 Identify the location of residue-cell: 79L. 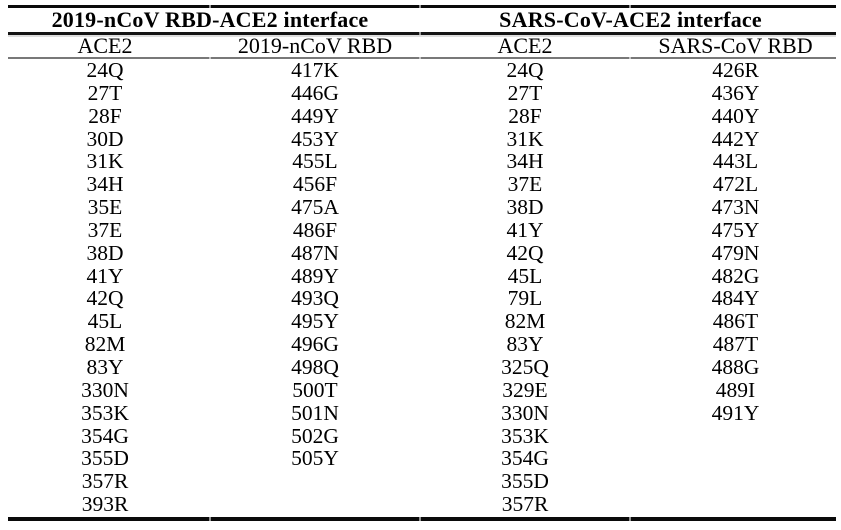
(525, 298).